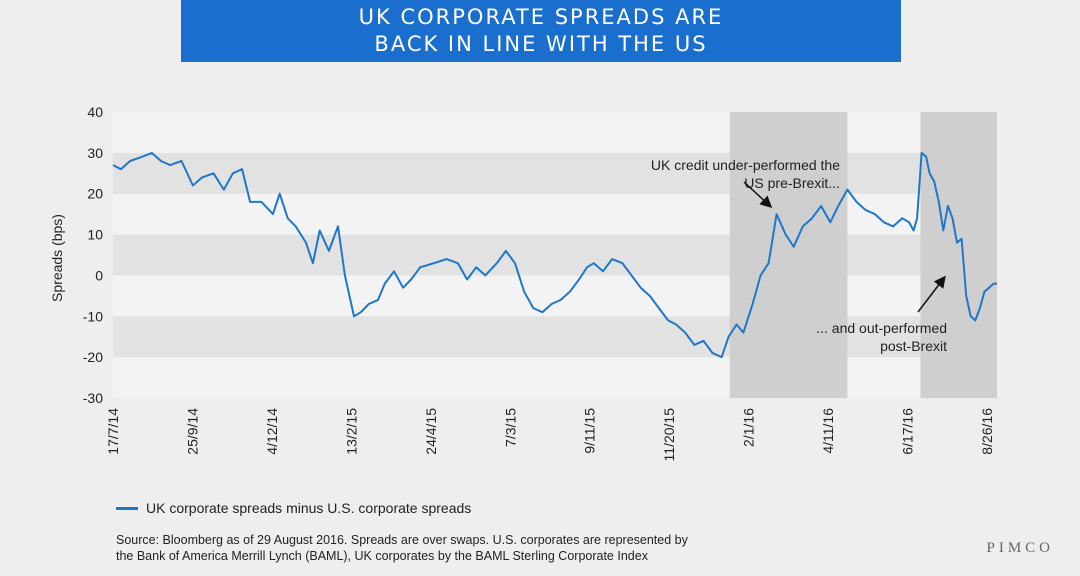 This screenshot has width=1080, height=576. Describe the element at coordinates (431, 431) in the screenshot. I see `x-tick-label: 24/4/15` at that location.